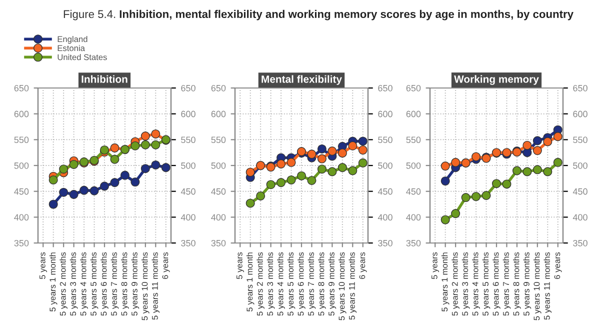 Image resolution: width=600 pixels, height=335 pixels. Describe the element at coordinates (347, 15) in the screenshot. I see `text: Inhibition, mental flexibility and working memory scores by age in months, by country` at that location.